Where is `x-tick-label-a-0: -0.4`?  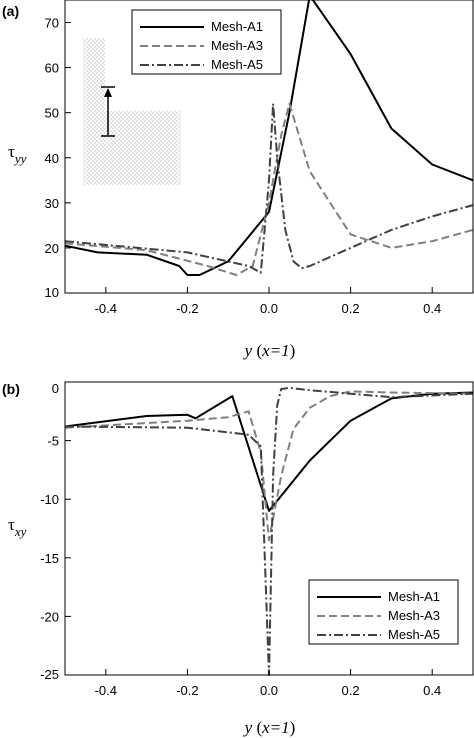 x-tick-label-a-0: -0.4 is located at coordinates (106, 308).